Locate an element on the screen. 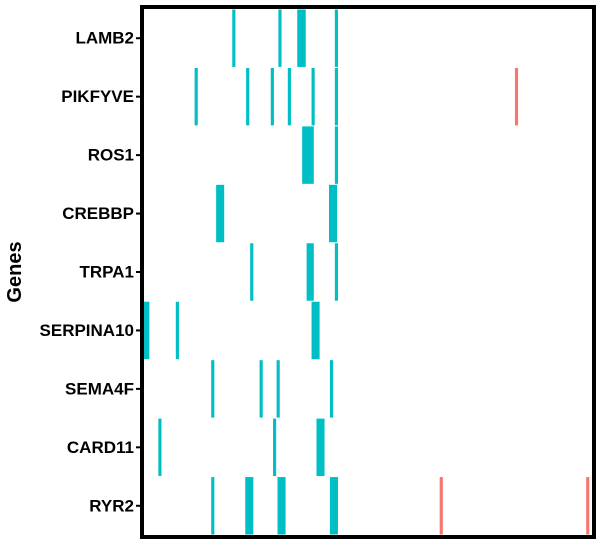 The width and height of the screenshot is (600, 552). y-tick-label: SERPINA10 is located at coordinates (87, 330).